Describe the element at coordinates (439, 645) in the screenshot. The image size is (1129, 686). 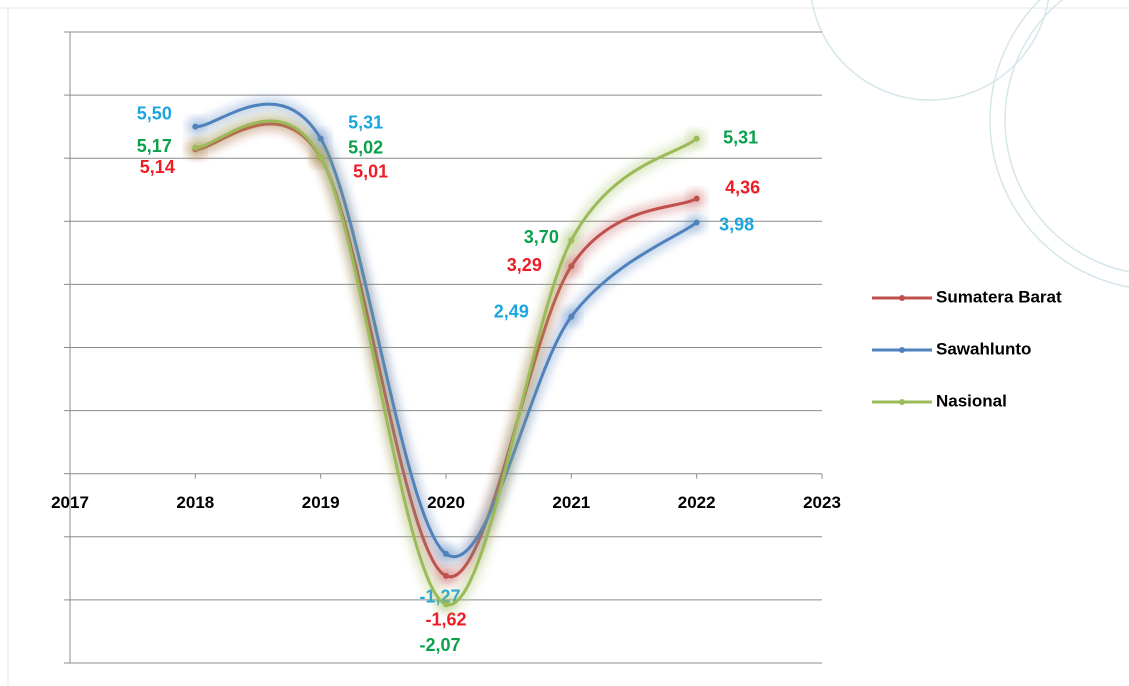
I see `data-label: -2,07` at that location.